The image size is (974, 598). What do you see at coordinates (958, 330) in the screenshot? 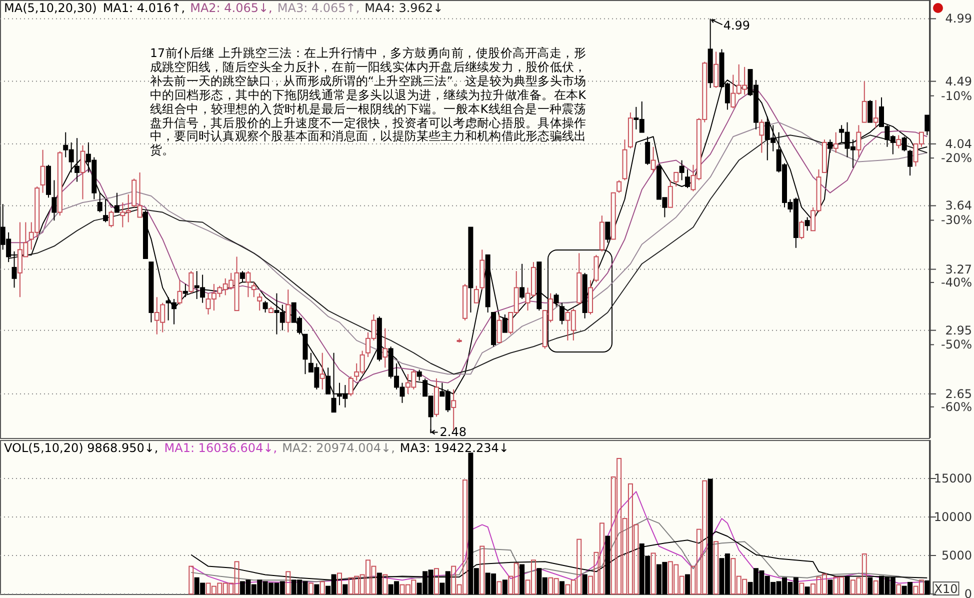
I see `y-tick-label: 2.95` at bounding box center [958, 330].